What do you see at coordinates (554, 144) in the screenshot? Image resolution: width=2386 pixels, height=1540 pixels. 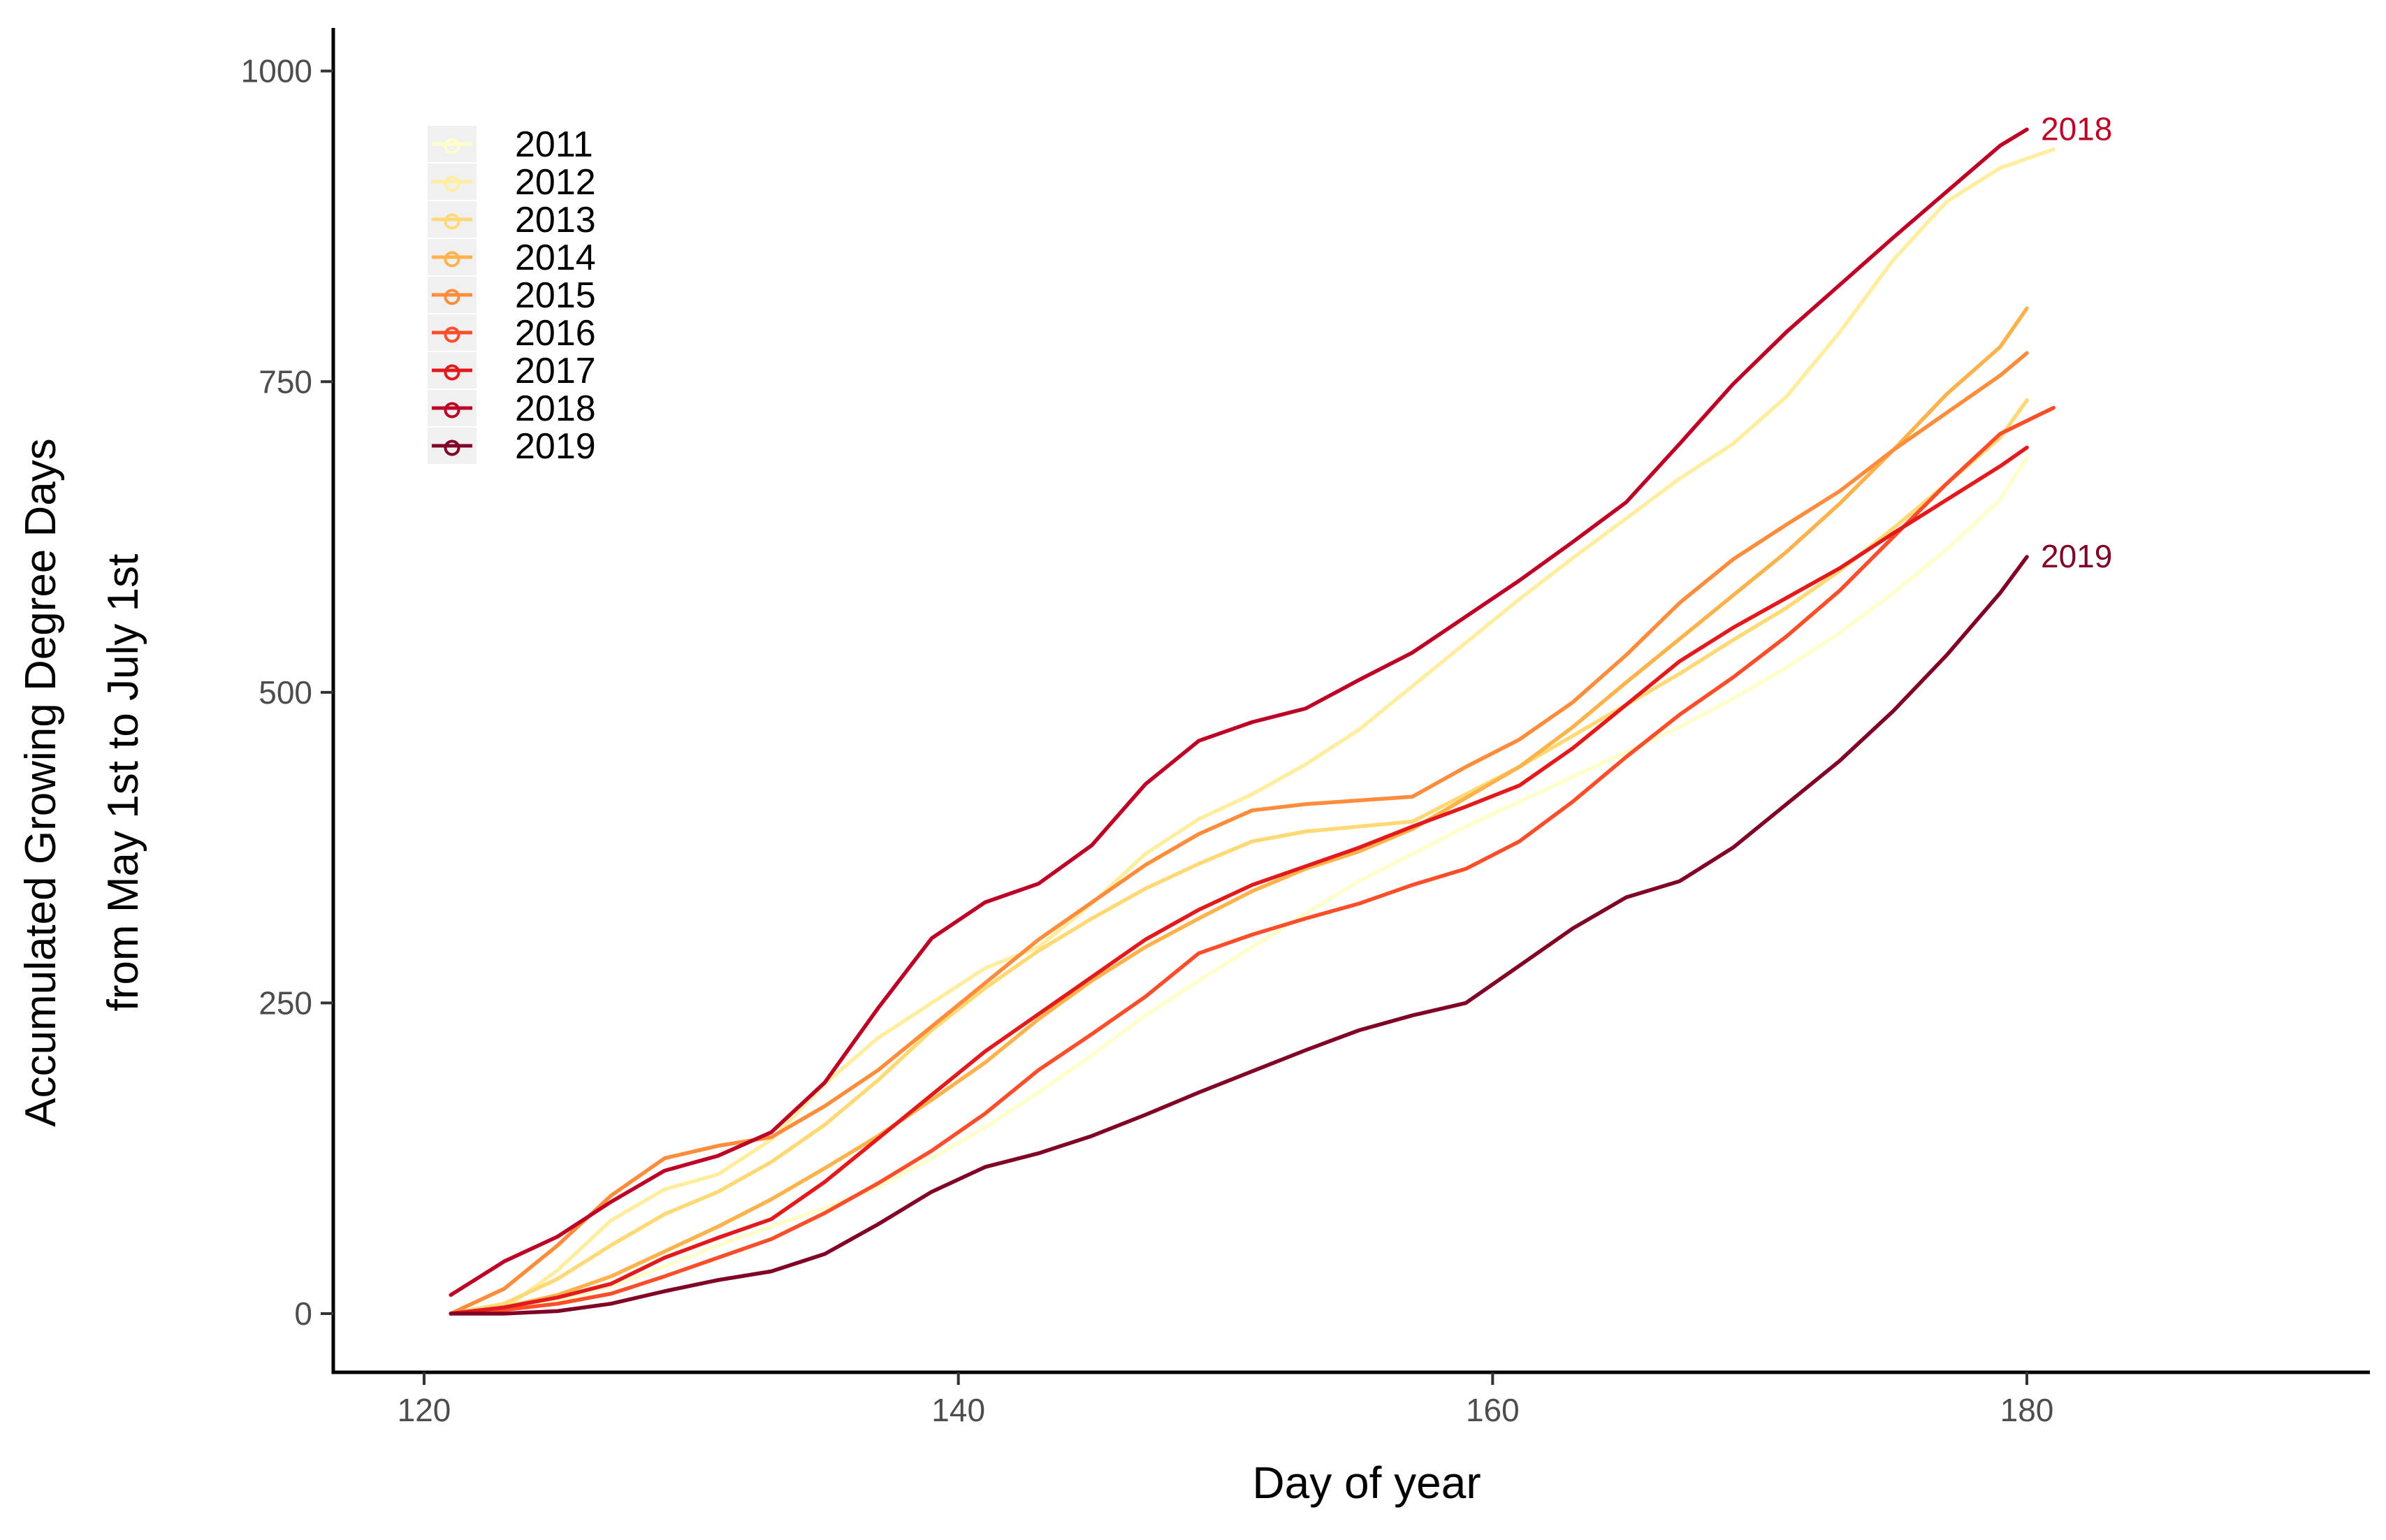 I see `legend-label-2011: 2011` at bounding box center [554, 144].